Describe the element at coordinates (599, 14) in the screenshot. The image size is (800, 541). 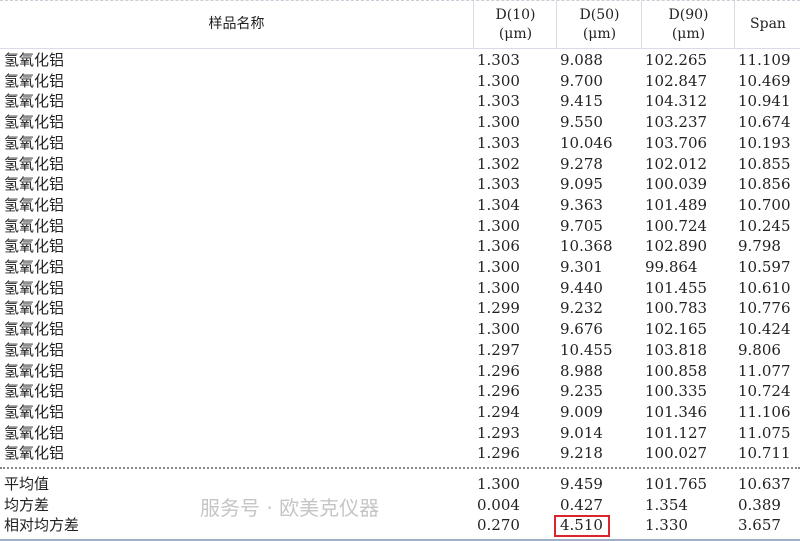
I see `header-label: D(50)` at that location.